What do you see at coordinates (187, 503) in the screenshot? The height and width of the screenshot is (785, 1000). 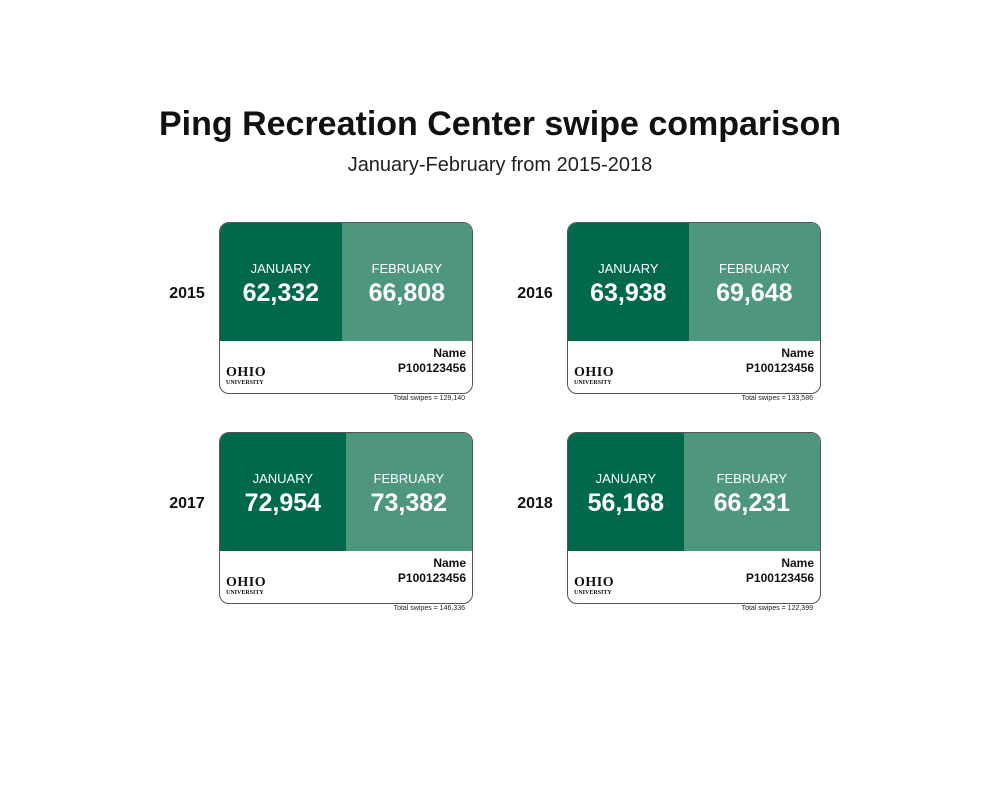 I see `year-label: 2017` at bounding box center [187, 503].